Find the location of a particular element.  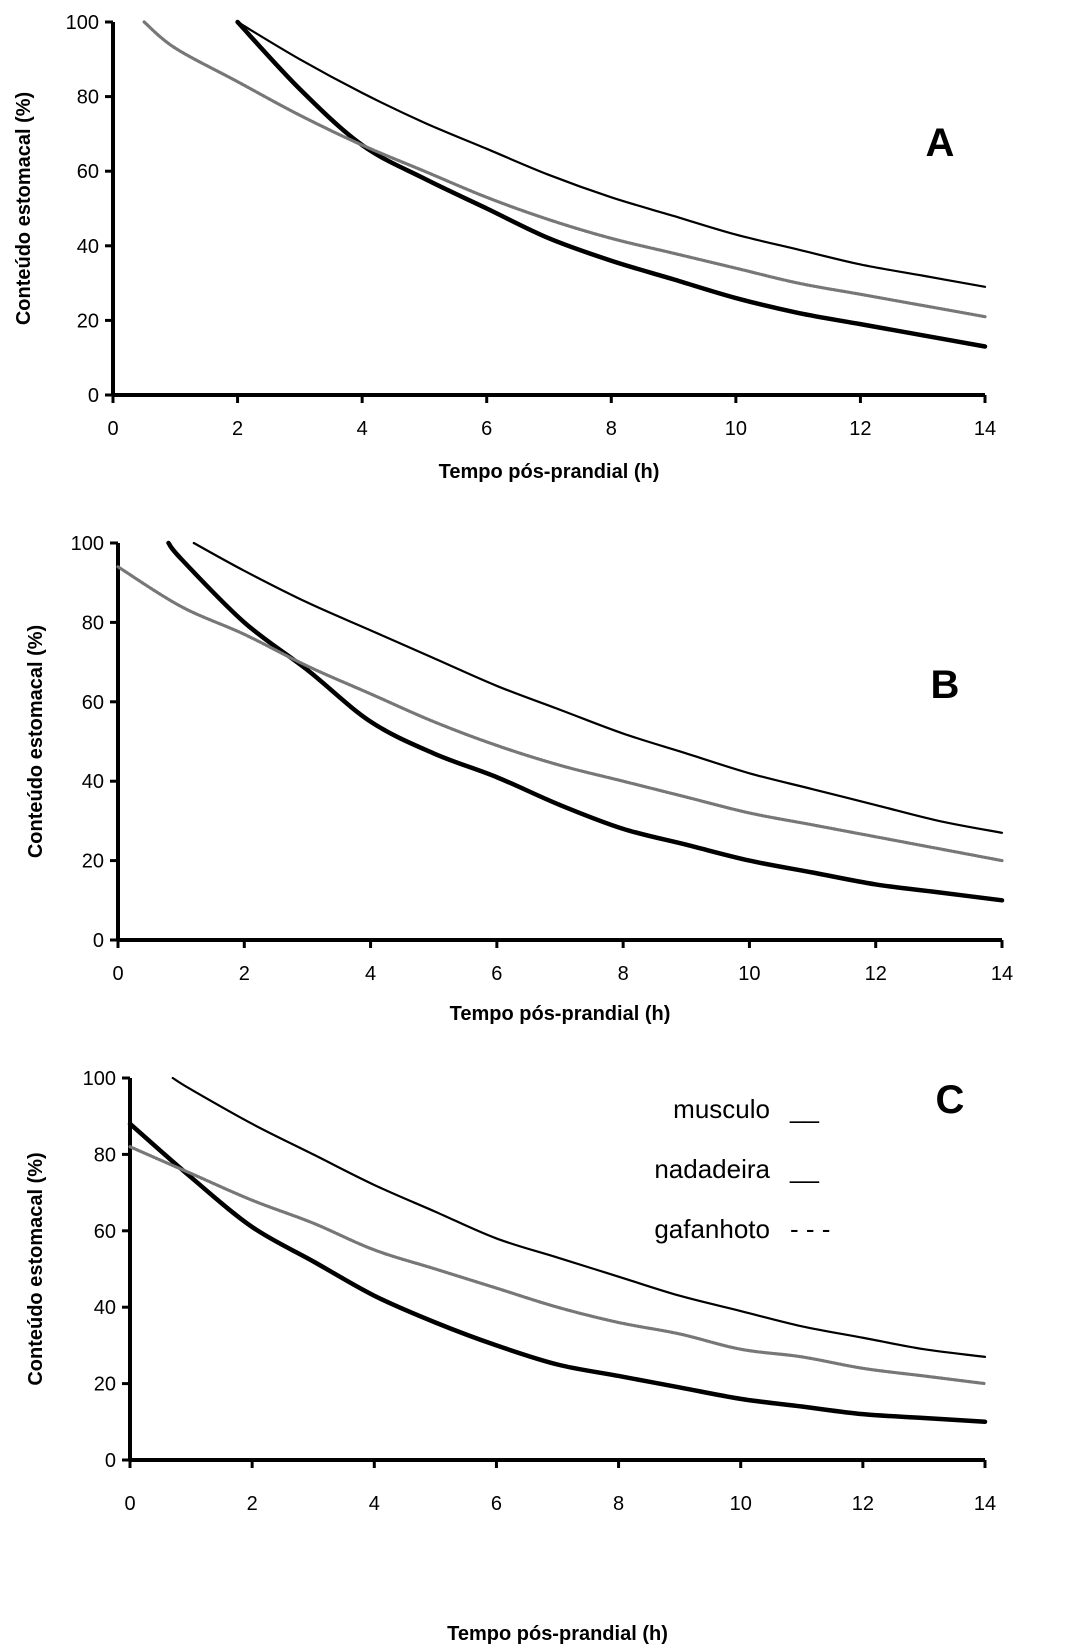

legend-label: gafanhoto is located at coordinates (712, 1229).